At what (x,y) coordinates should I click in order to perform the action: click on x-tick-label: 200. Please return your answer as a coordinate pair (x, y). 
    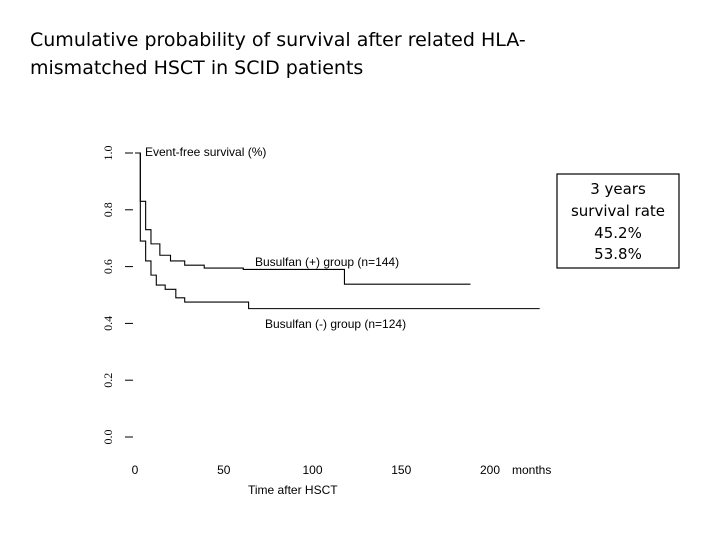
    Looking at the image, I should click on (490, 470).